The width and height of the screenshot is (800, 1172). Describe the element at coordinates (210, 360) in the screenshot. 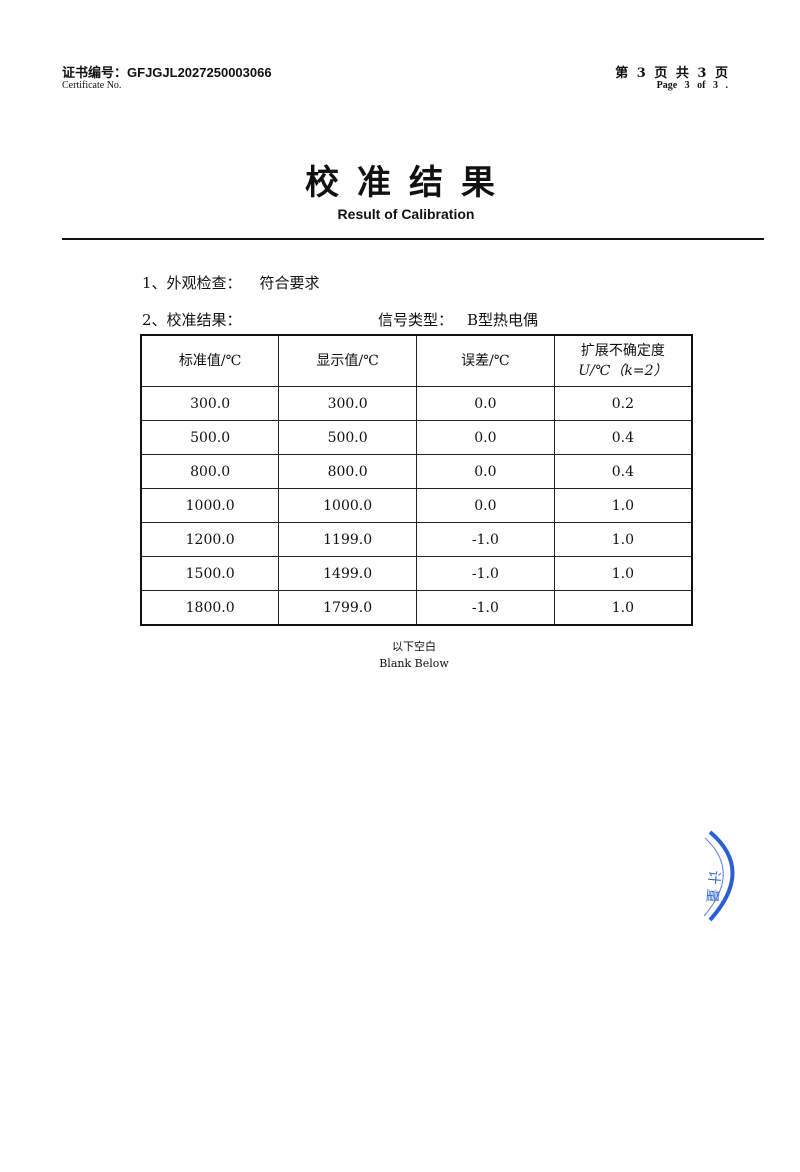

I see `header-standard: 标准值/℃` at that location.